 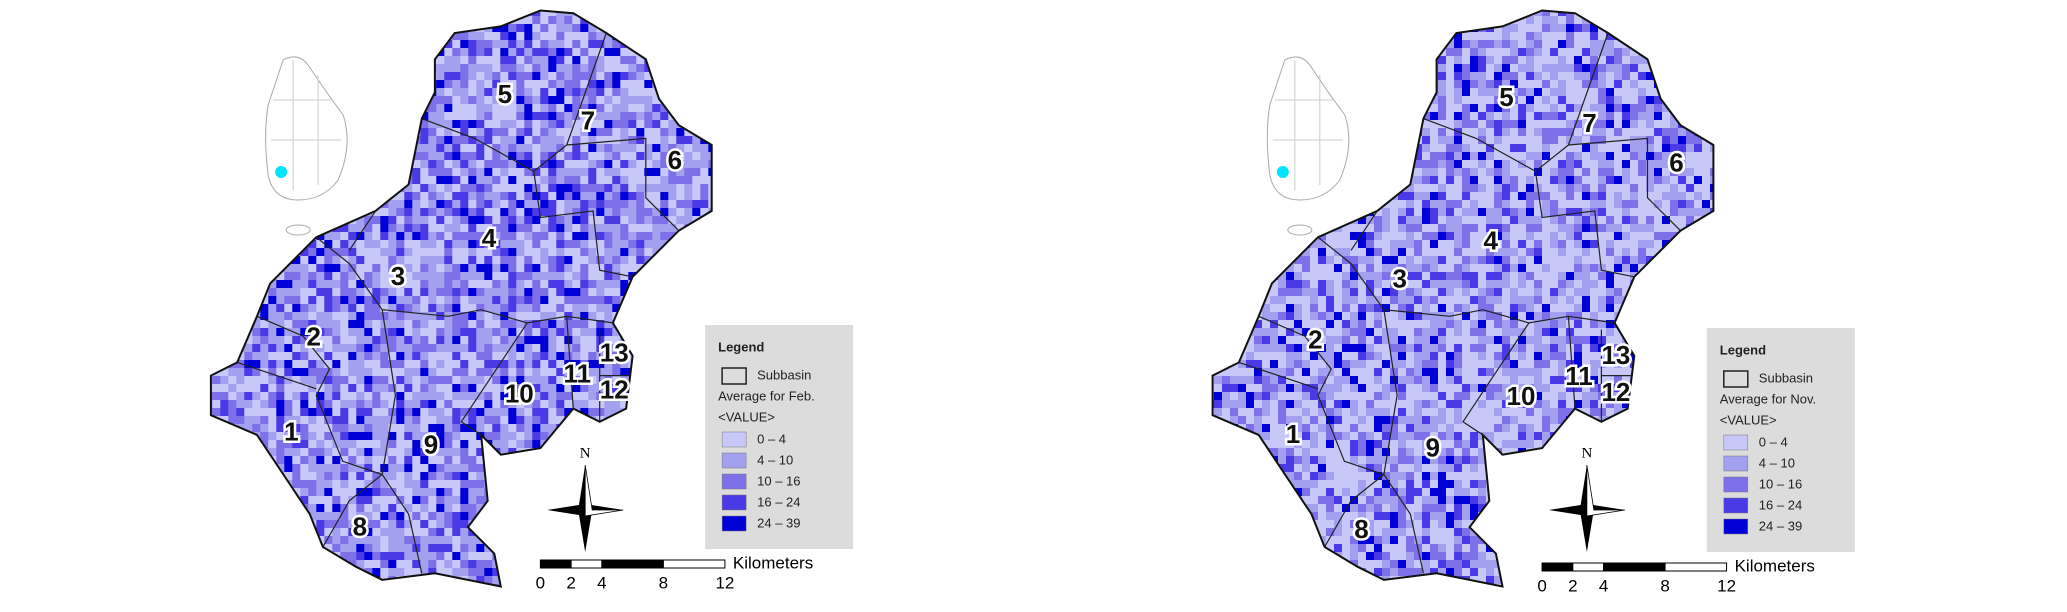 What do you see at coordinates (306, 125) in the screenshot?
I see `inset-grid` at bounding box center [306, 125].